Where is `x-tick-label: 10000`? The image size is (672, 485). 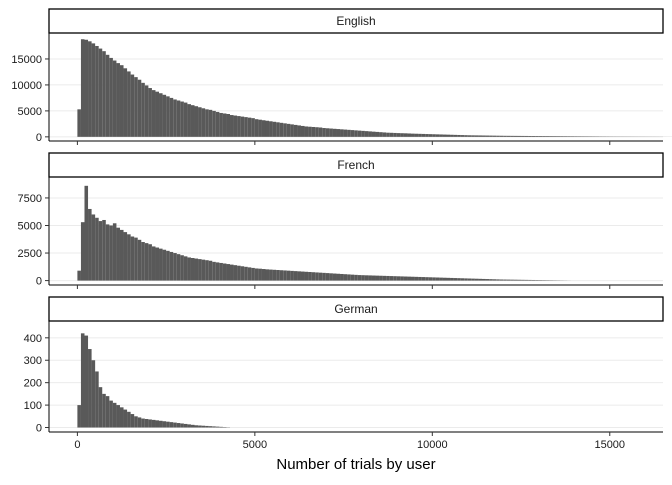
x-tick-label: 10000 is located at coordinates (432, 445).